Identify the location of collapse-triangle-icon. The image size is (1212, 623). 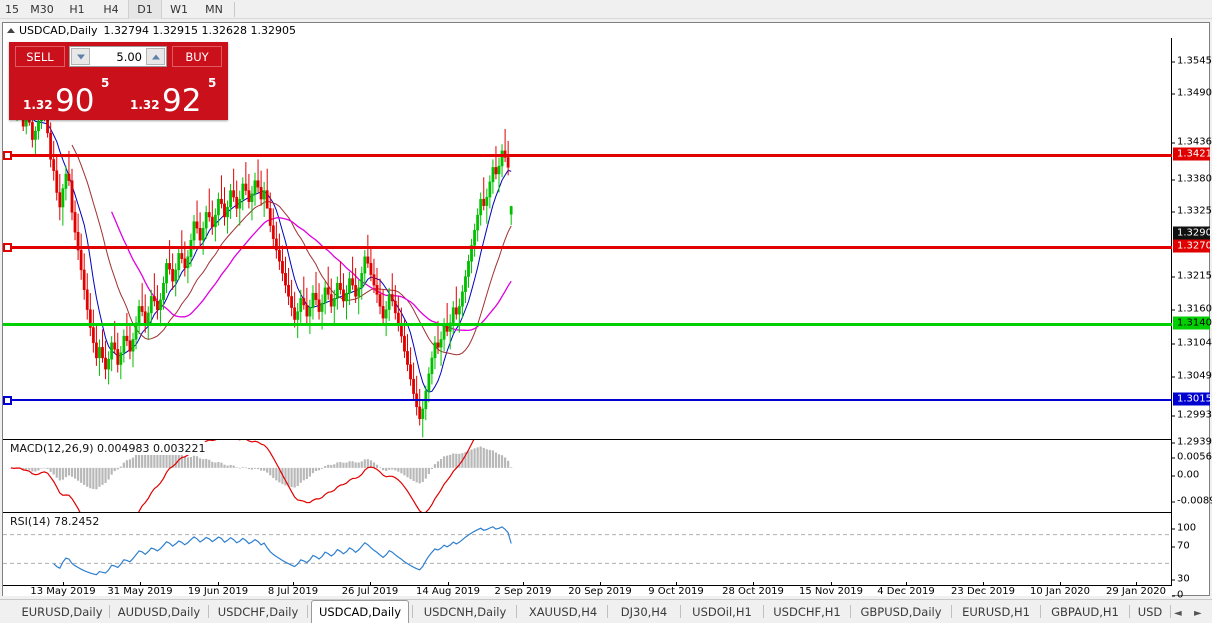
(11, 30).